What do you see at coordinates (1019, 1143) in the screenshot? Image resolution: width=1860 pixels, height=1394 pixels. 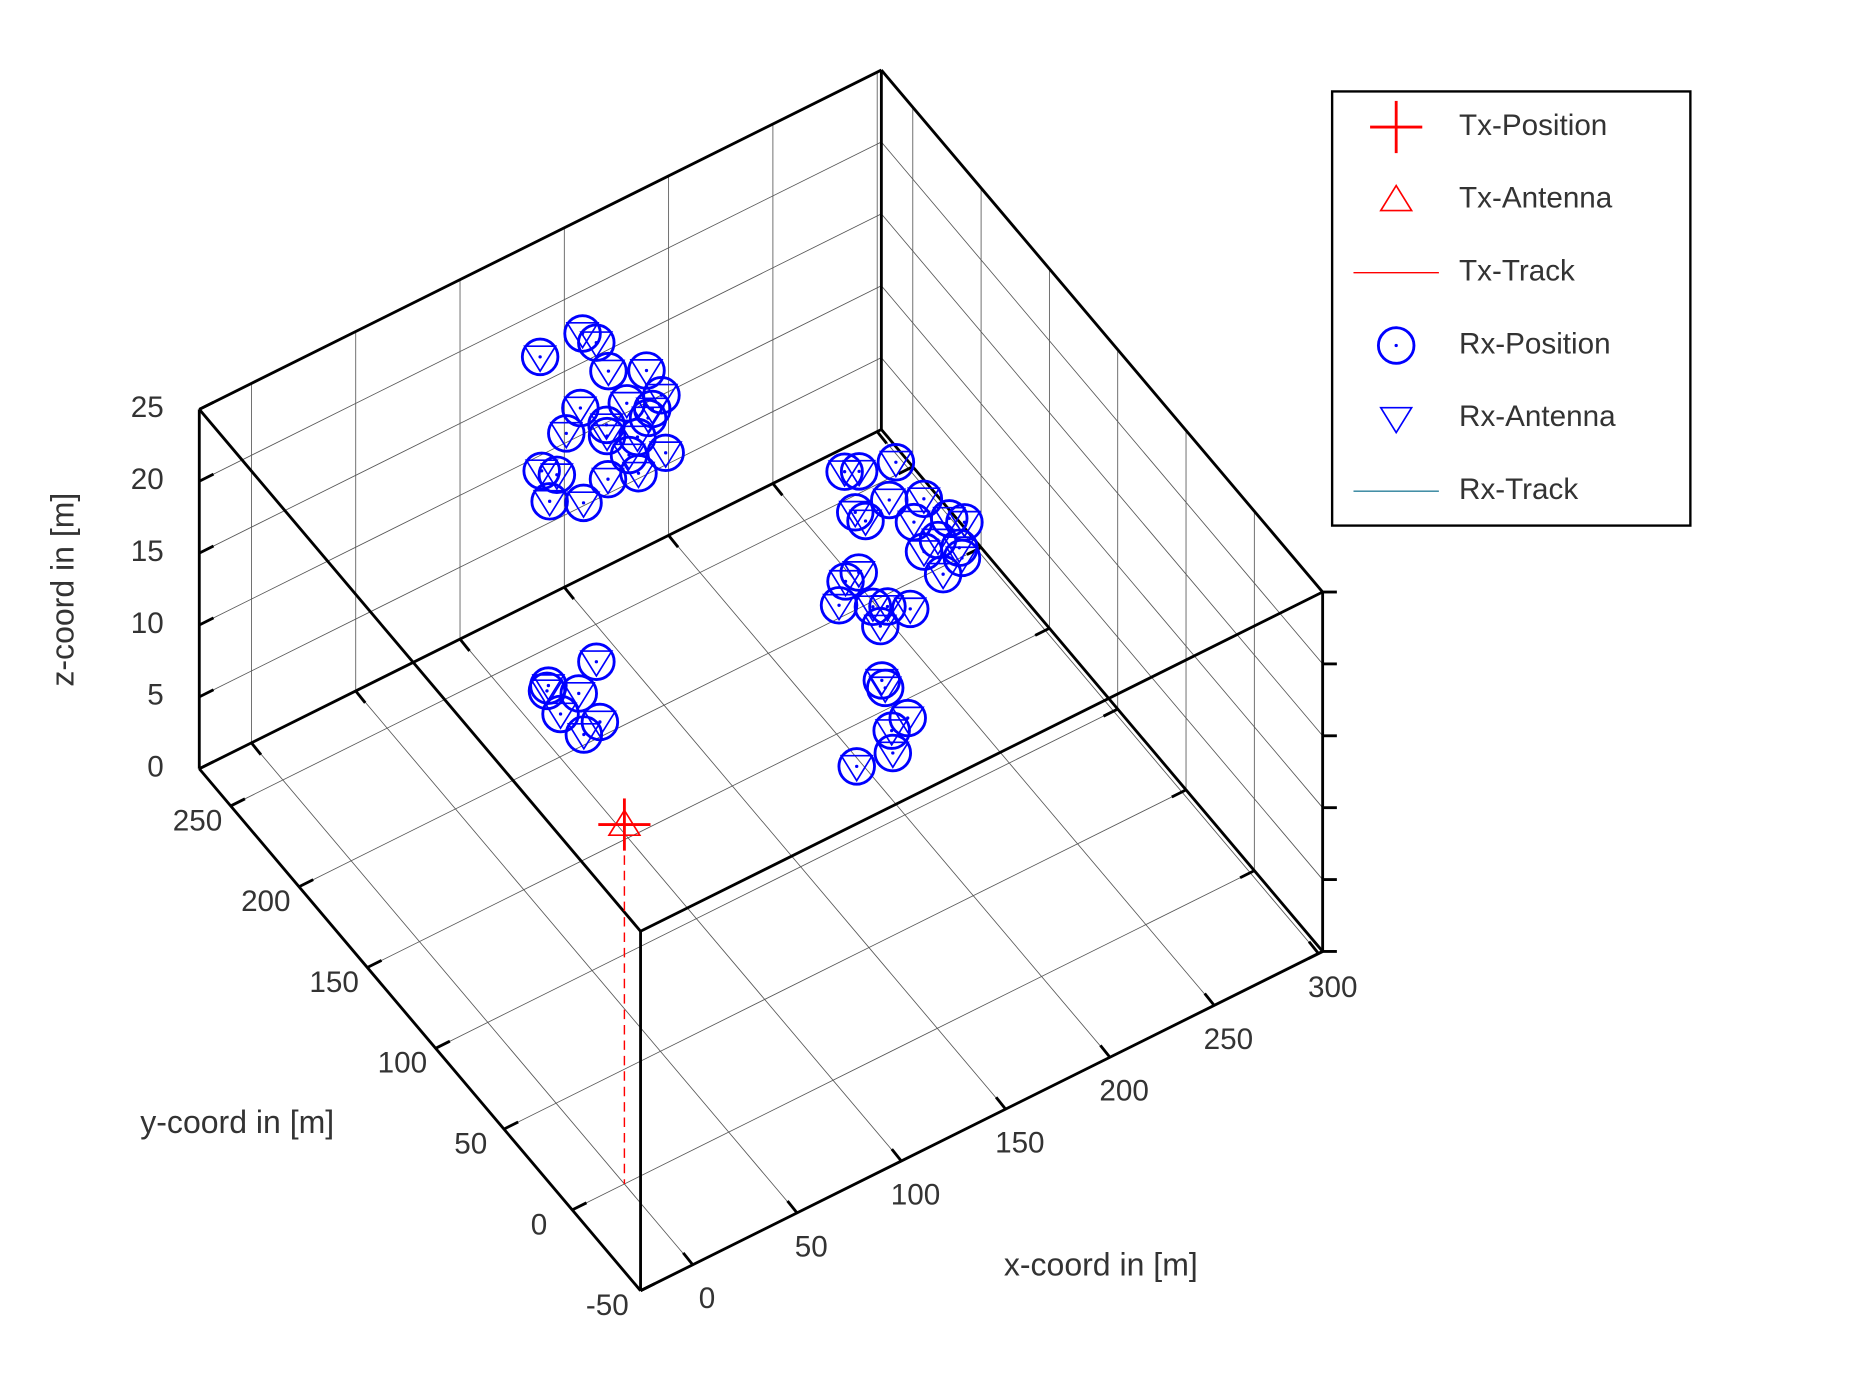 I see `x-tick-label: 150` at bounding box center [1019, 1143].